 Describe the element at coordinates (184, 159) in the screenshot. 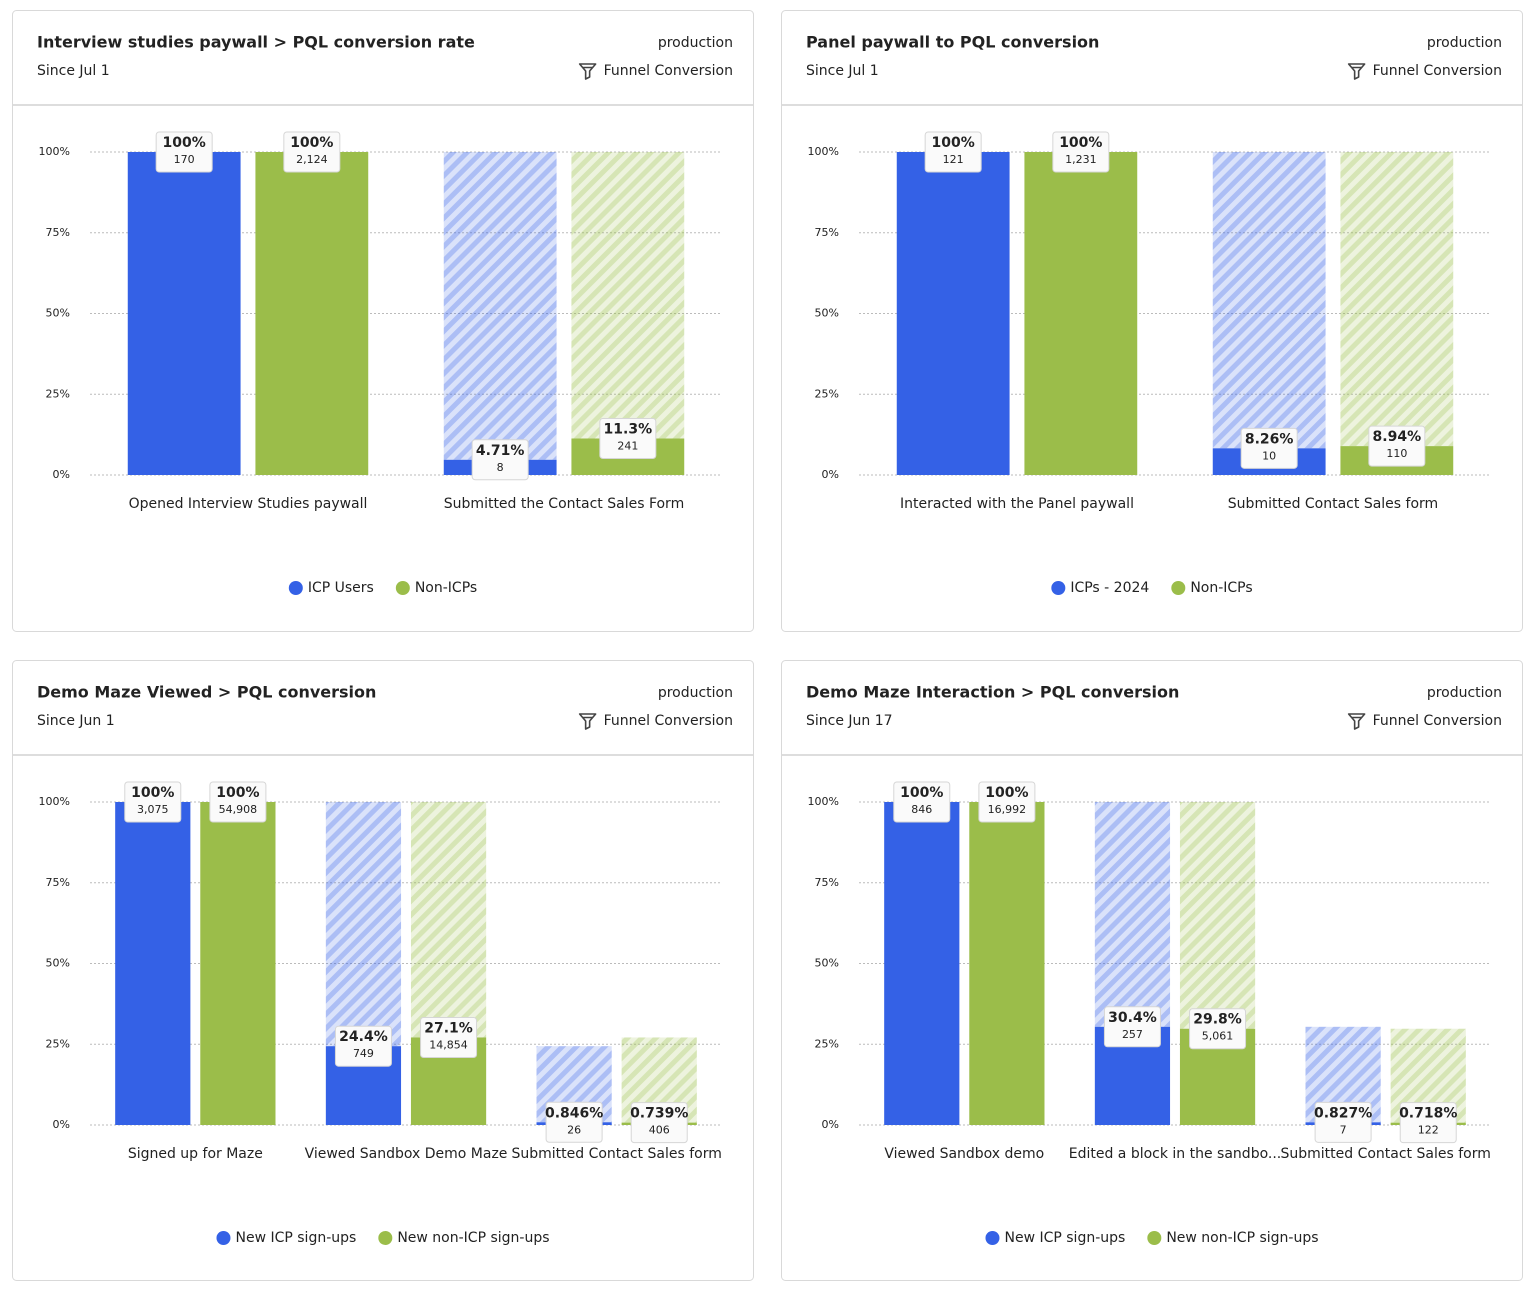

I see `count-label: 170` at that location.